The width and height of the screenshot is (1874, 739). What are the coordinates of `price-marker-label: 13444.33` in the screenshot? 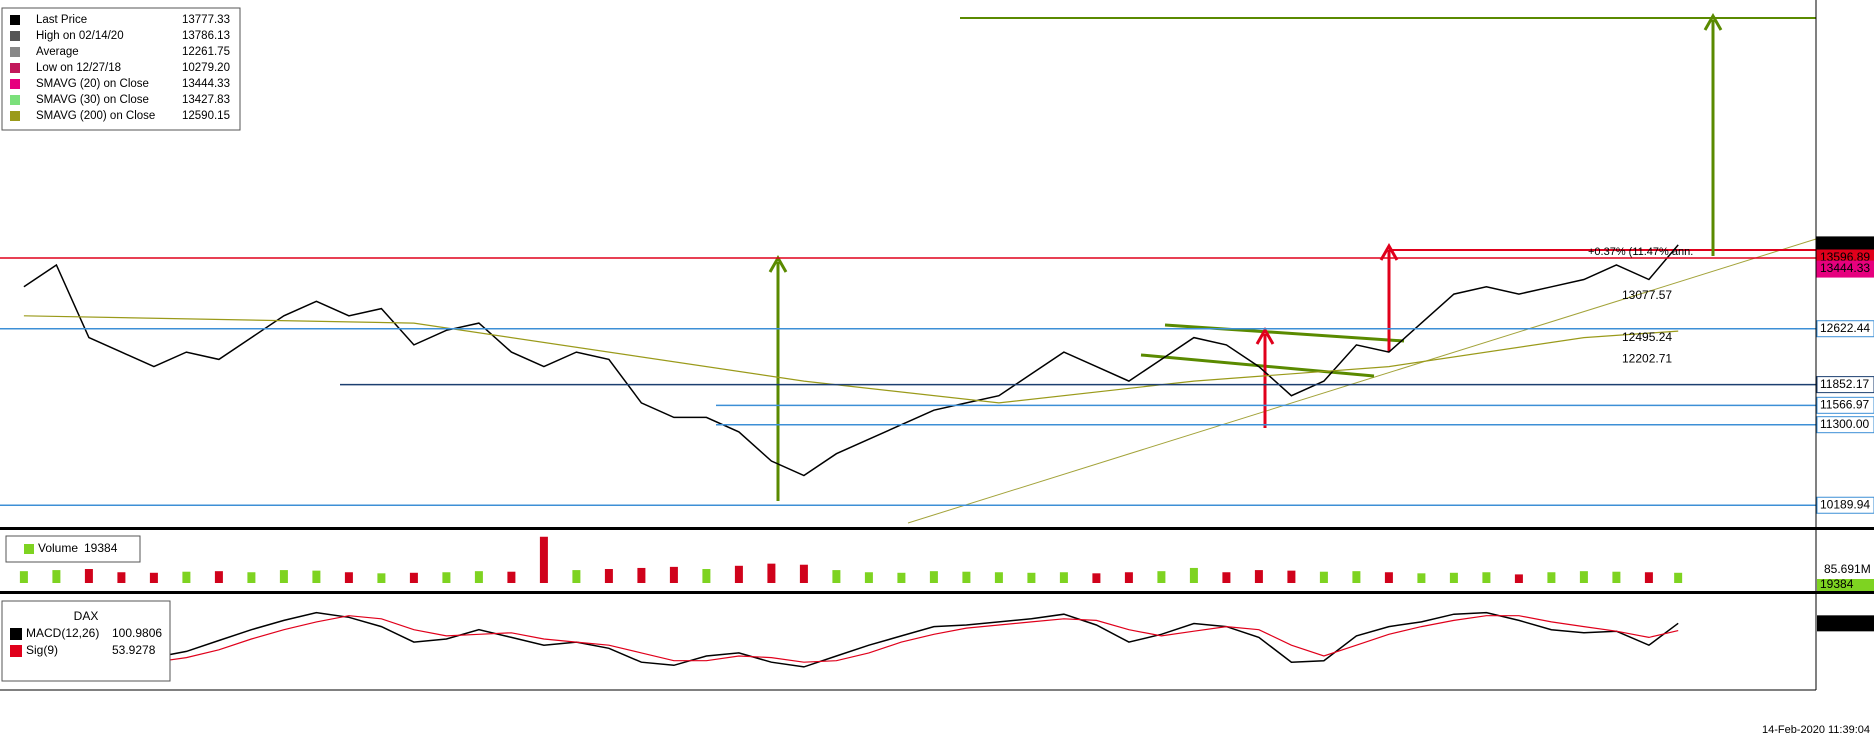 It's located at (1845, 268).